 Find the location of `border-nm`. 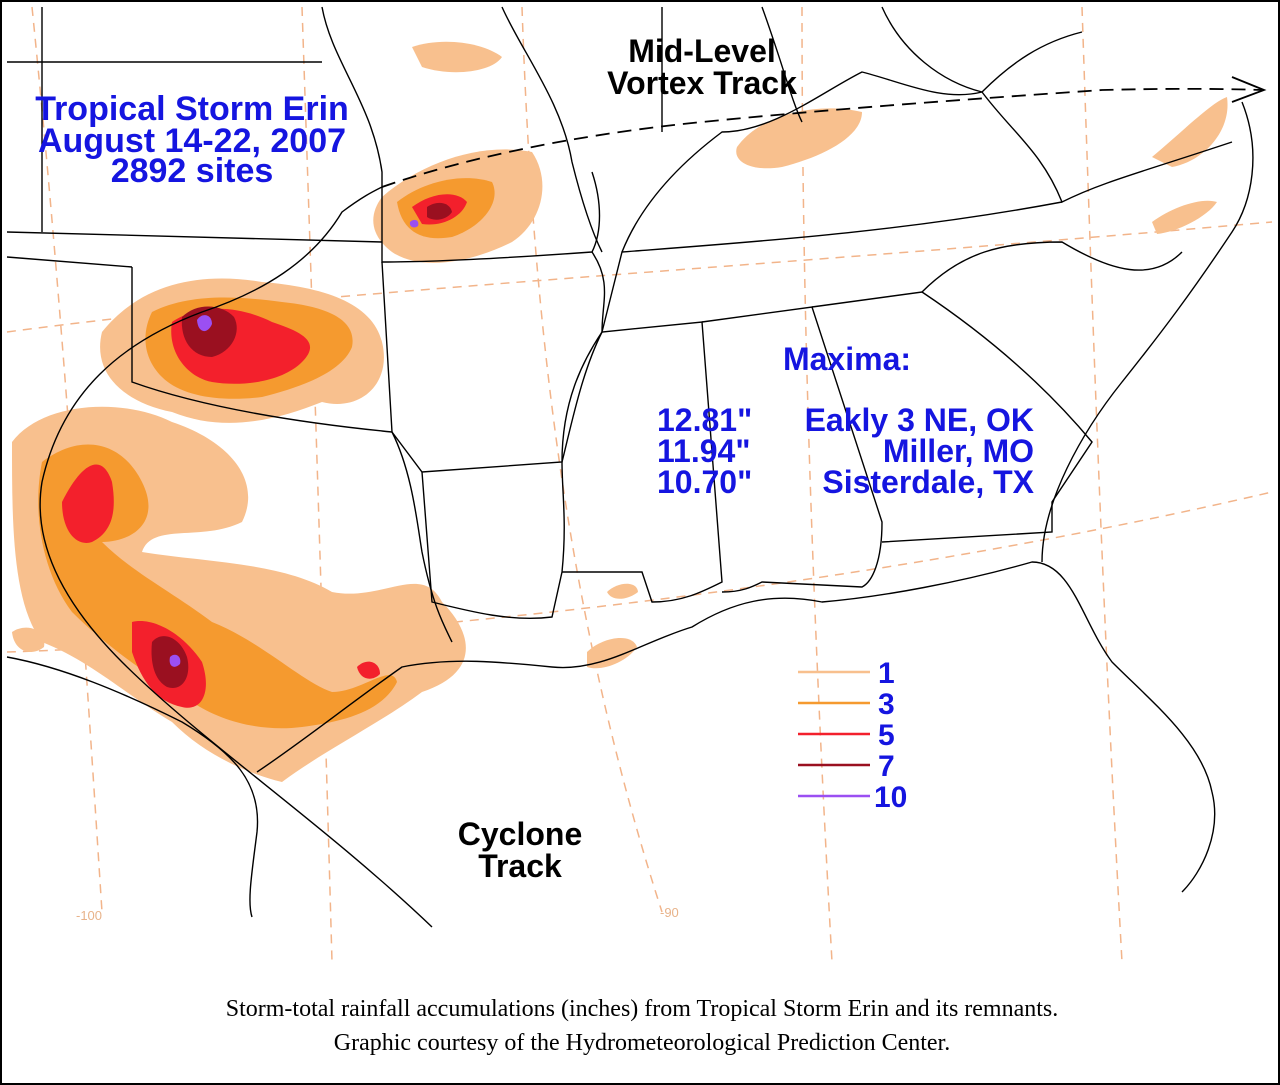

border-nm is located at coordinates (69, 262).